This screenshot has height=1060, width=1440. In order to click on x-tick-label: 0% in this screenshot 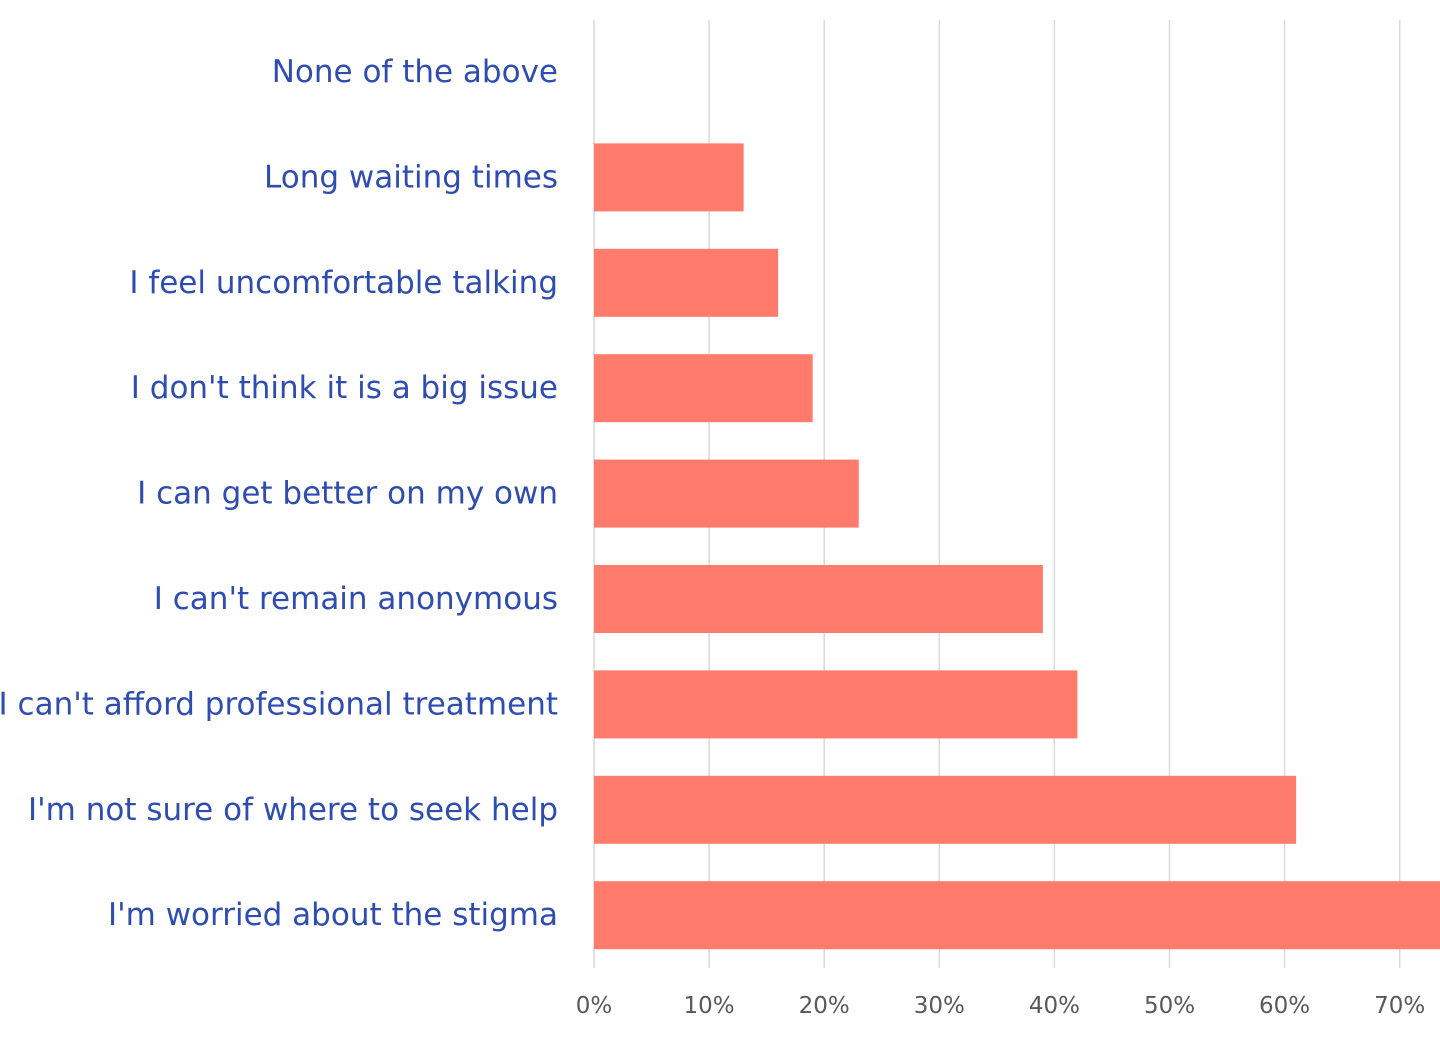, I will do `click(594, 1006)`.